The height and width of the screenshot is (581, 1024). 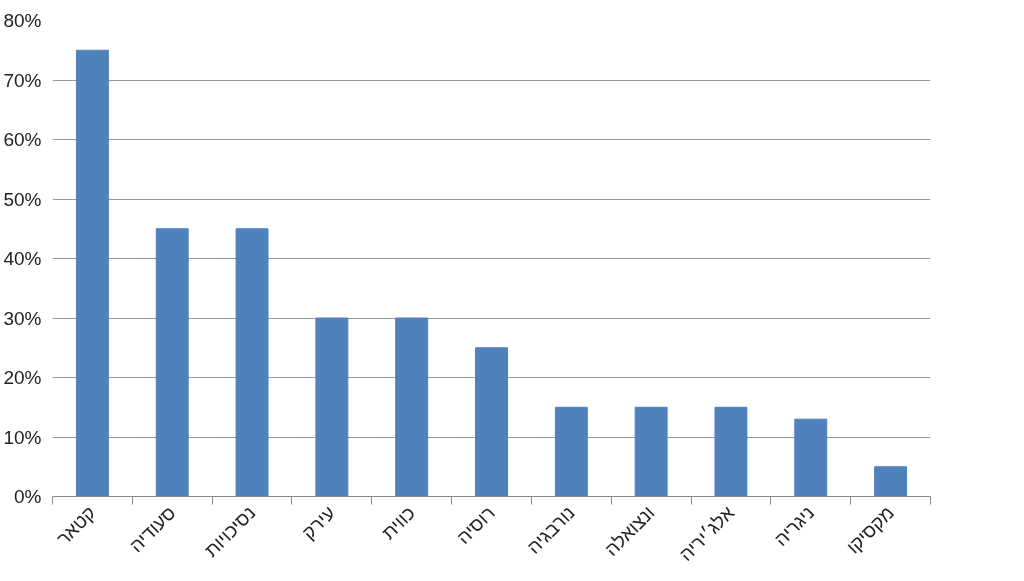 What do you see at coordinates (22, 80) in the screenshot?
I see `y-tick-label: 70%` at bounding box center [22, 80].